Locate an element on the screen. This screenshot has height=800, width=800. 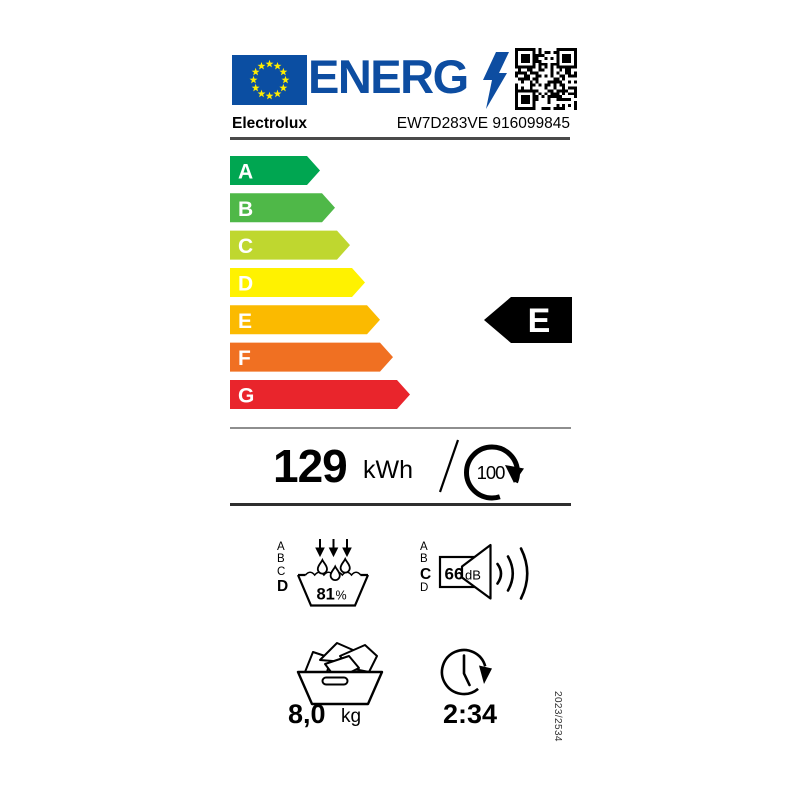
noise-class-scale: A B C D is located at coordinates (426, 568).